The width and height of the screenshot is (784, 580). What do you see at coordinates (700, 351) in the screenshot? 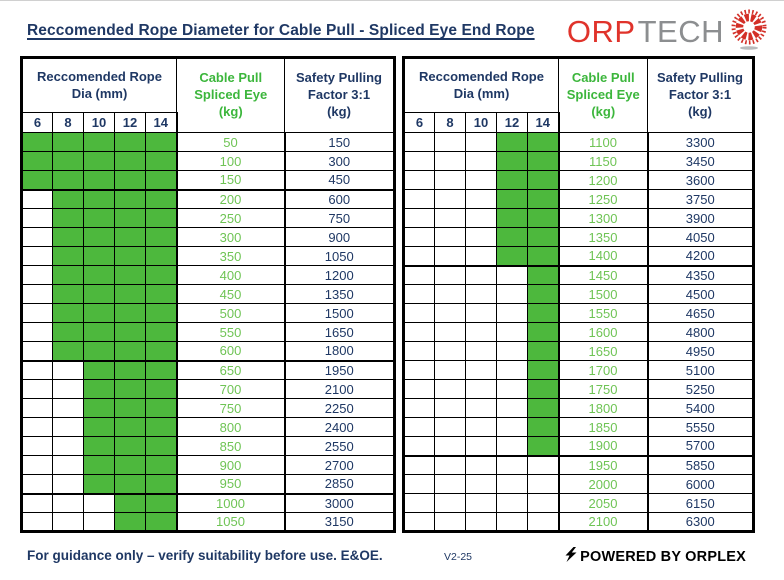
I see `safety-factor-value: 4950` at bounding box center [700, 351].